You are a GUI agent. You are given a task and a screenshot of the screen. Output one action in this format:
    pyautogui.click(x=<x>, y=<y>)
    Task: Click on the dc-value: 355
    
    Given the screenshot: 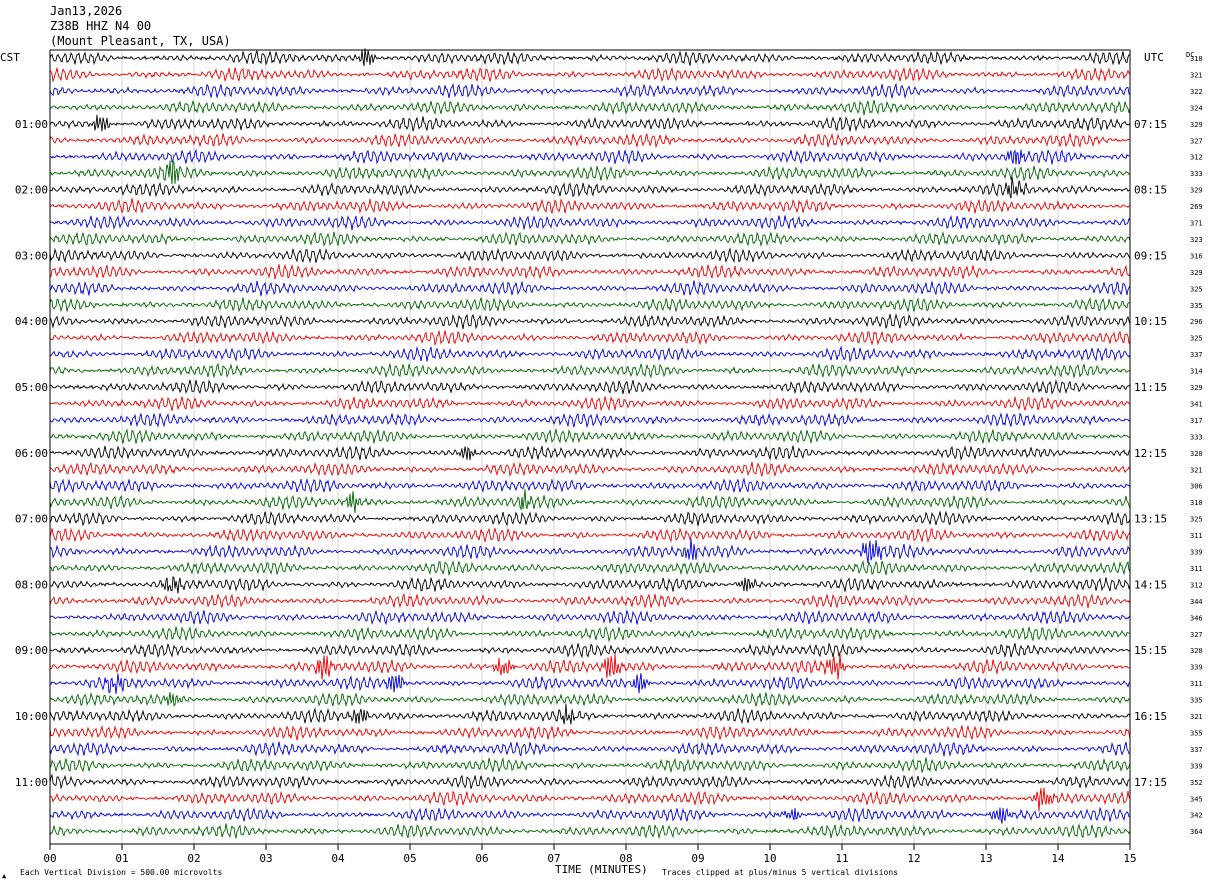 What is the action you would take?
    pyautogui.click(x=1196, y=733)
    